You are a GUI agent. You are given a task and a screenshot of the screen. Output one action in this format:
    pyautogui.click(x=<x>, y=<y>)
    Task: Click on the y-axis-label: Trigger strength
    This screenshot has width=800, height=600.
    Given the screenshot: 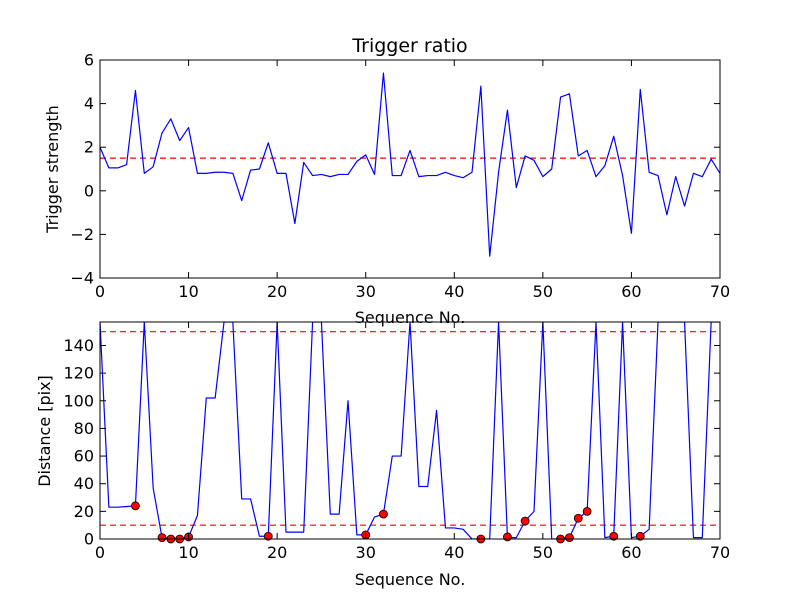 What is the action you would take?
    pyautogui.click(x=52, y=169)
    